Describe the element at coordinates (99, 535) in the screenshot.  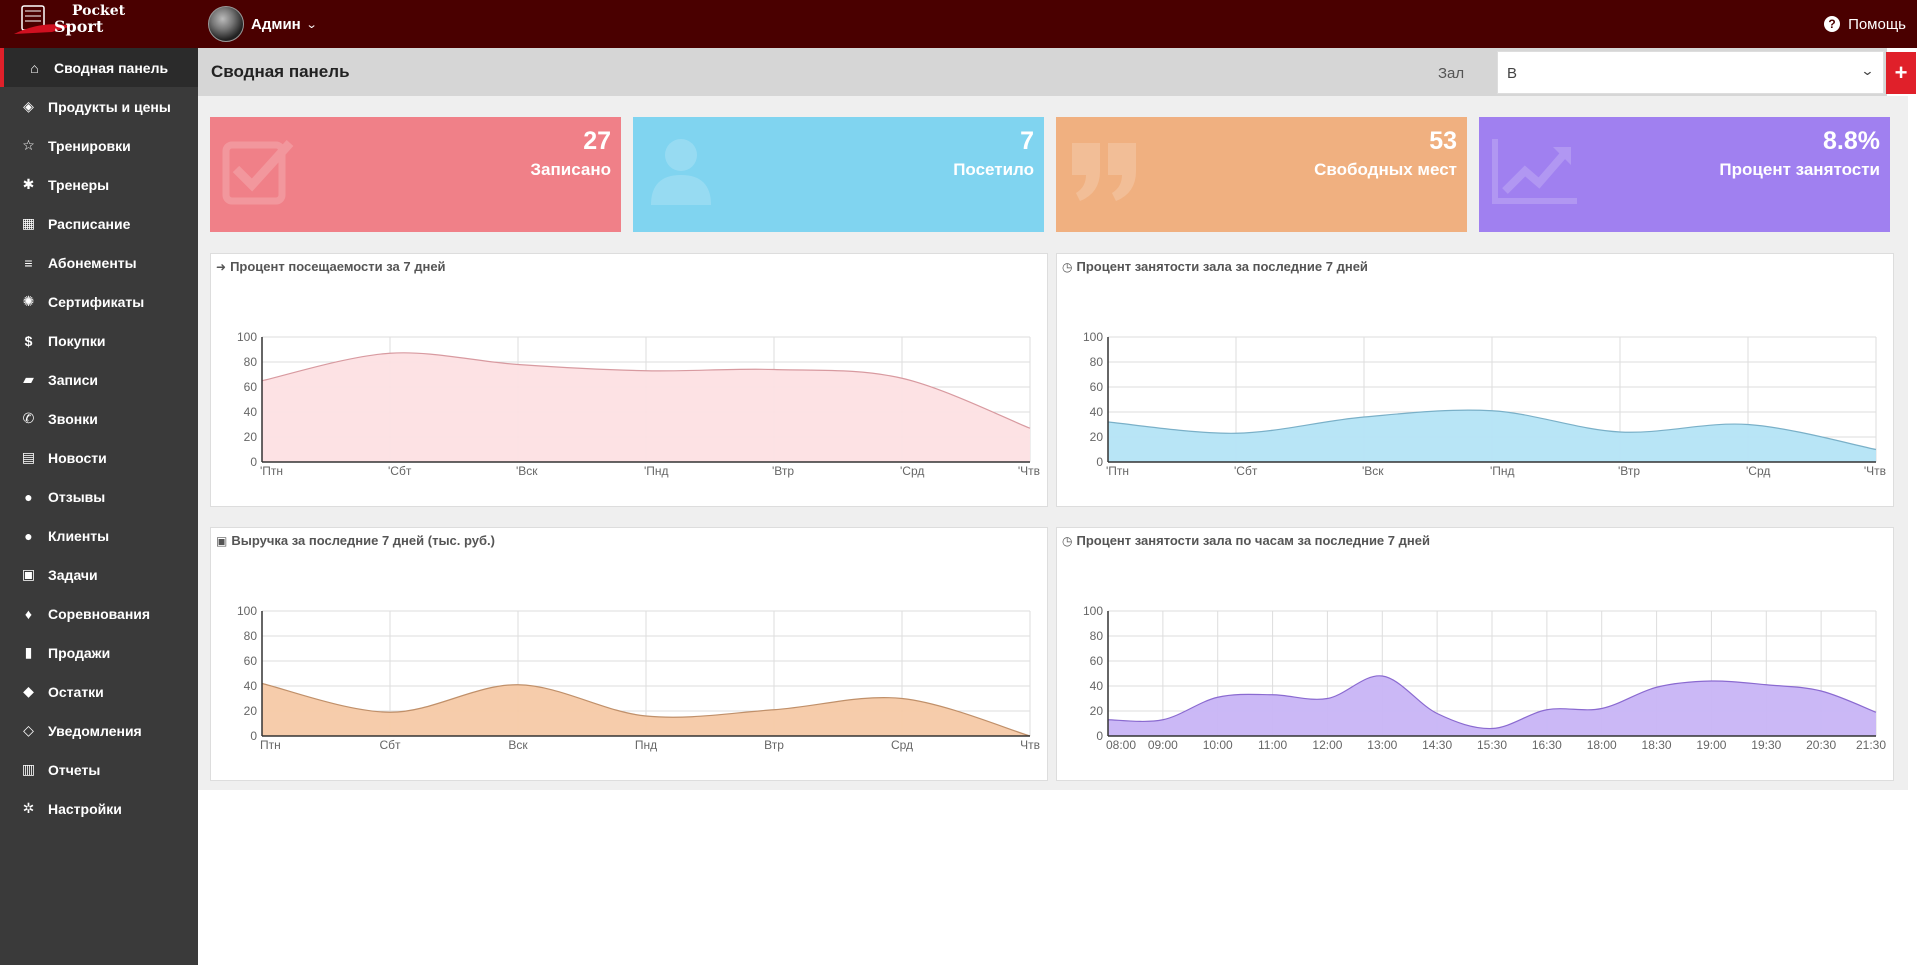
I see `sidebar-item-12: ● Клиенты` at that location.